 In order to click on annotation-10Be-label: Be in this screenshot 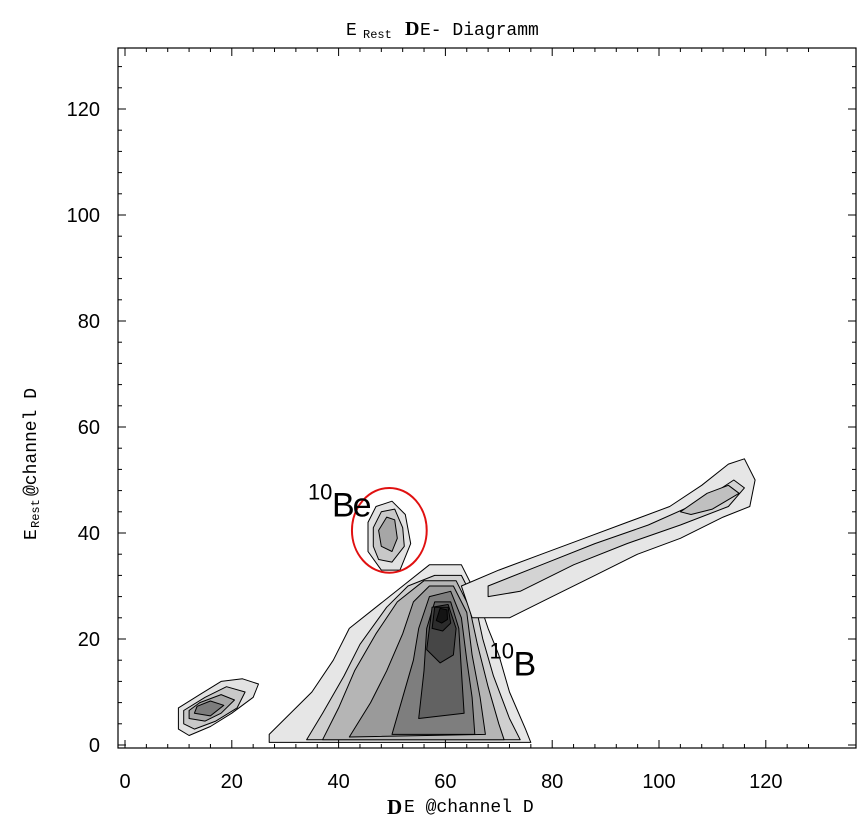, I will do `click(351, 506)`.